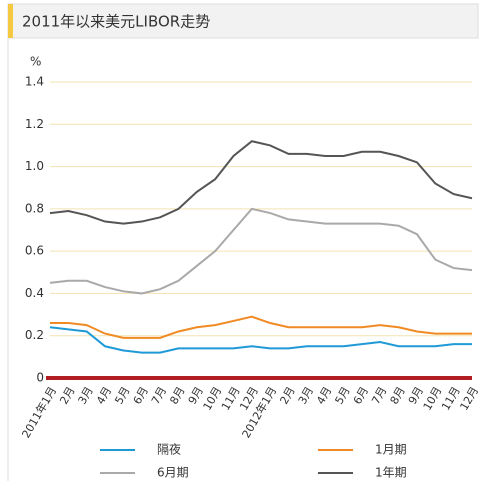 Image resolution: width=481 pixels, height=481 pixels. Describe the element at coordinates (35, 62) in the screenshot. I see `y-axis-label: %` at that location.